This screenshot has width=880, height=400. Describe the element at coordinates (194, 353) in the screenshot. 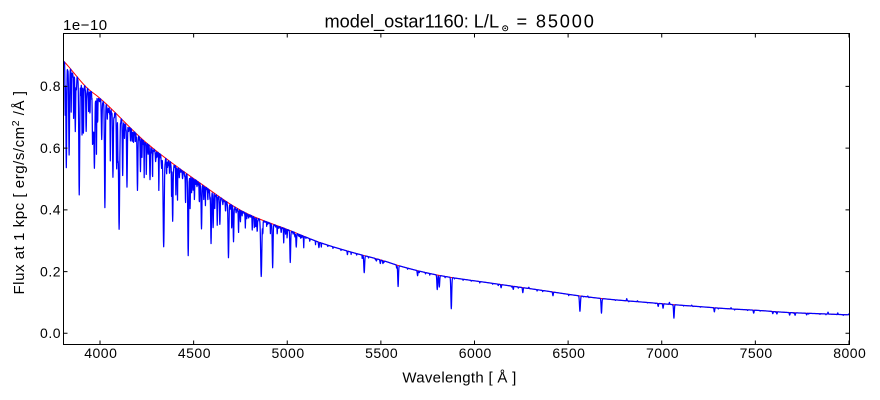

I see `svg-text: 4500` at that location.